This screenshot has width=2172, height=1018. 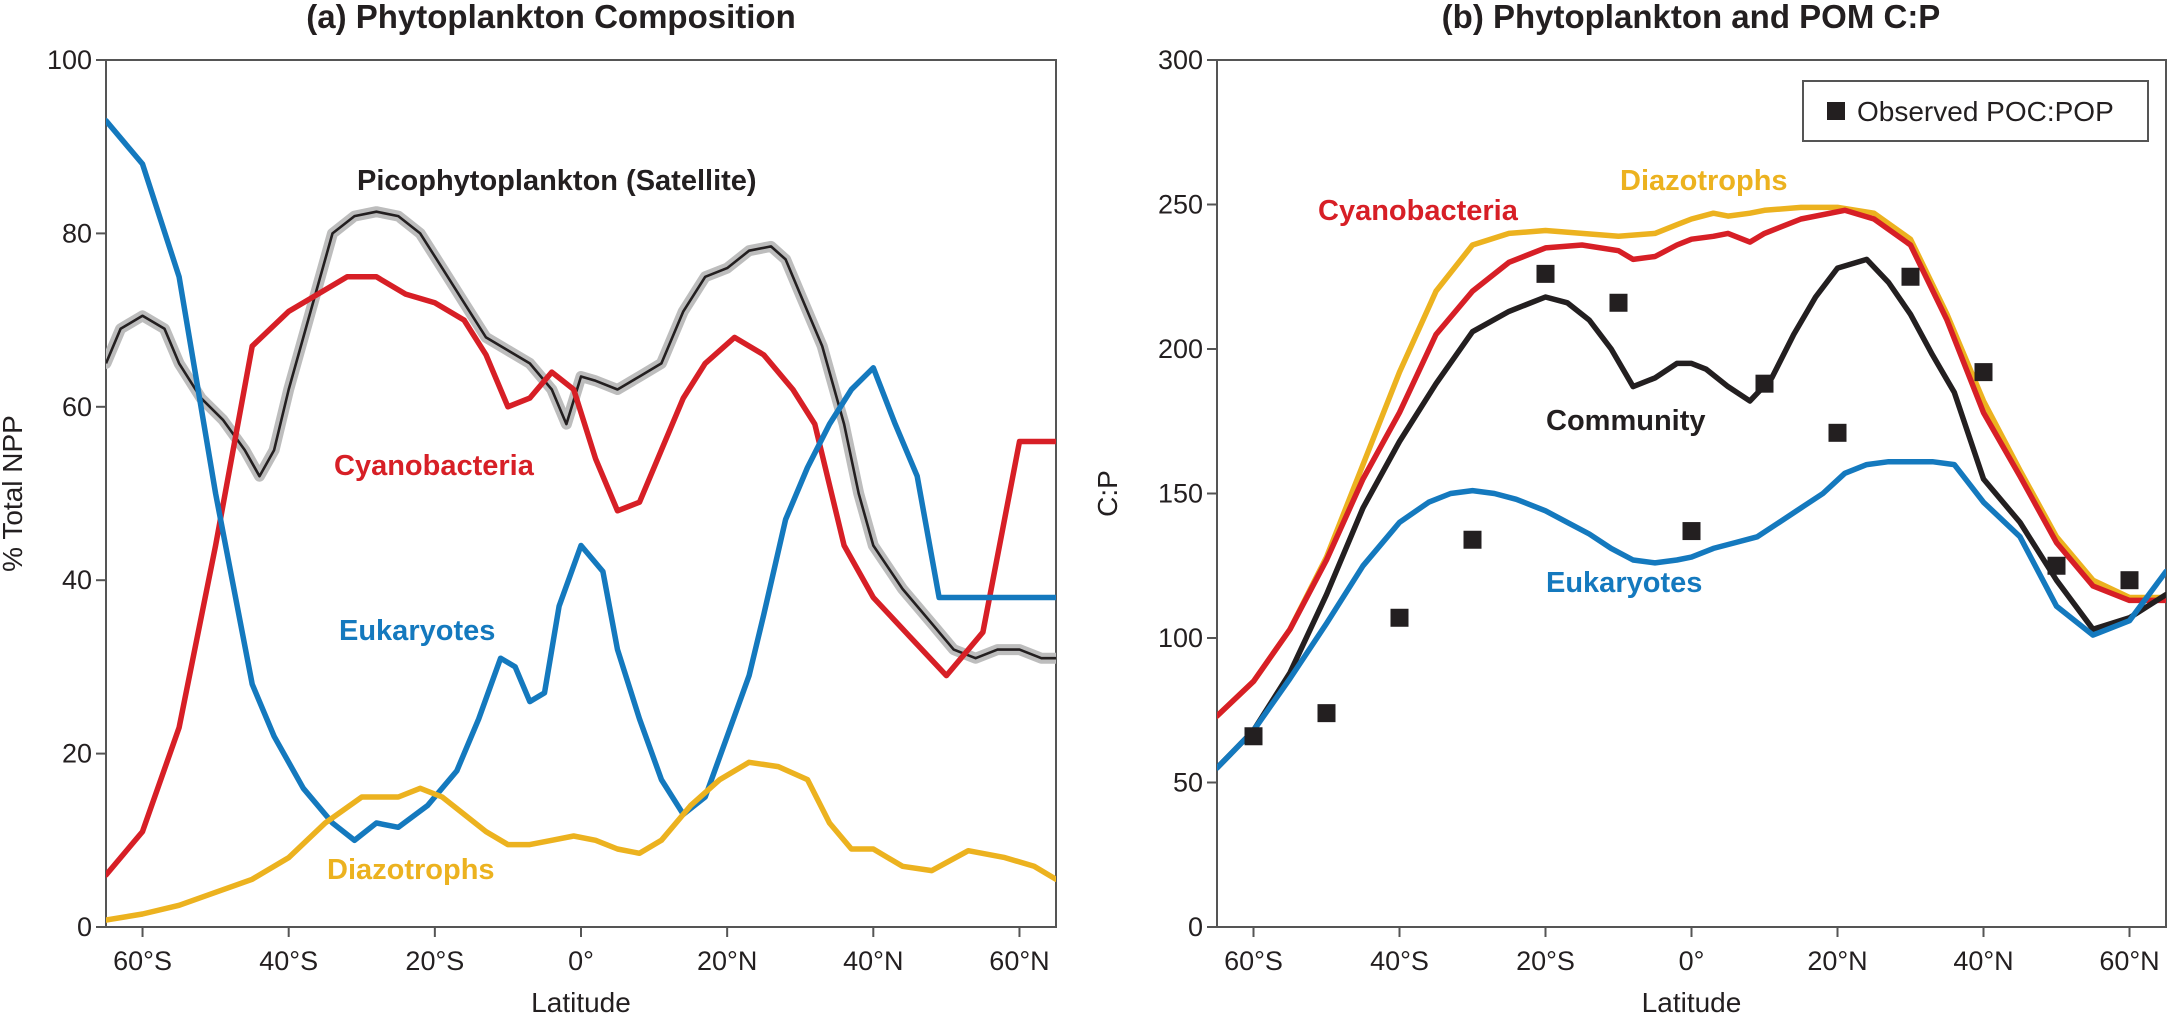 What do you see at coordinates (1188, 783) in the screenshot?
I see `y-tick-label: 50` at bounding box center [1188, 783].